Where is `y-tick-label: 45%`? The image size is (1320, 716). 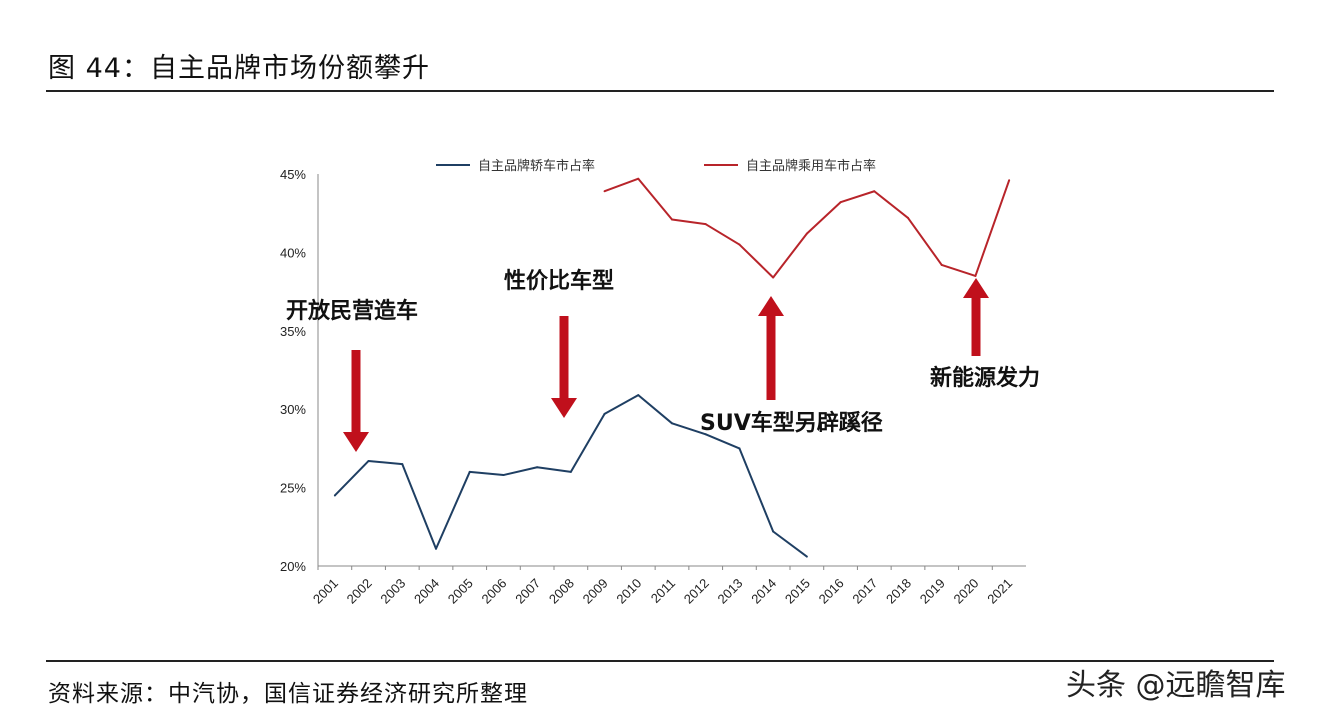
y-tick-label: 45% is located at coordinates (293, 174).